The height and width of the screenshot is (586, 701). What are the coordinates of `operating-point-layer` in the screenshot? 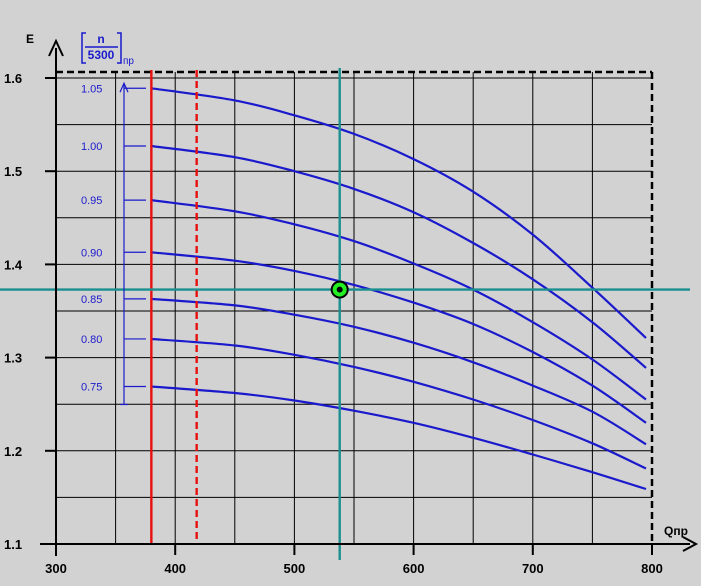 It's located at (339, 289).